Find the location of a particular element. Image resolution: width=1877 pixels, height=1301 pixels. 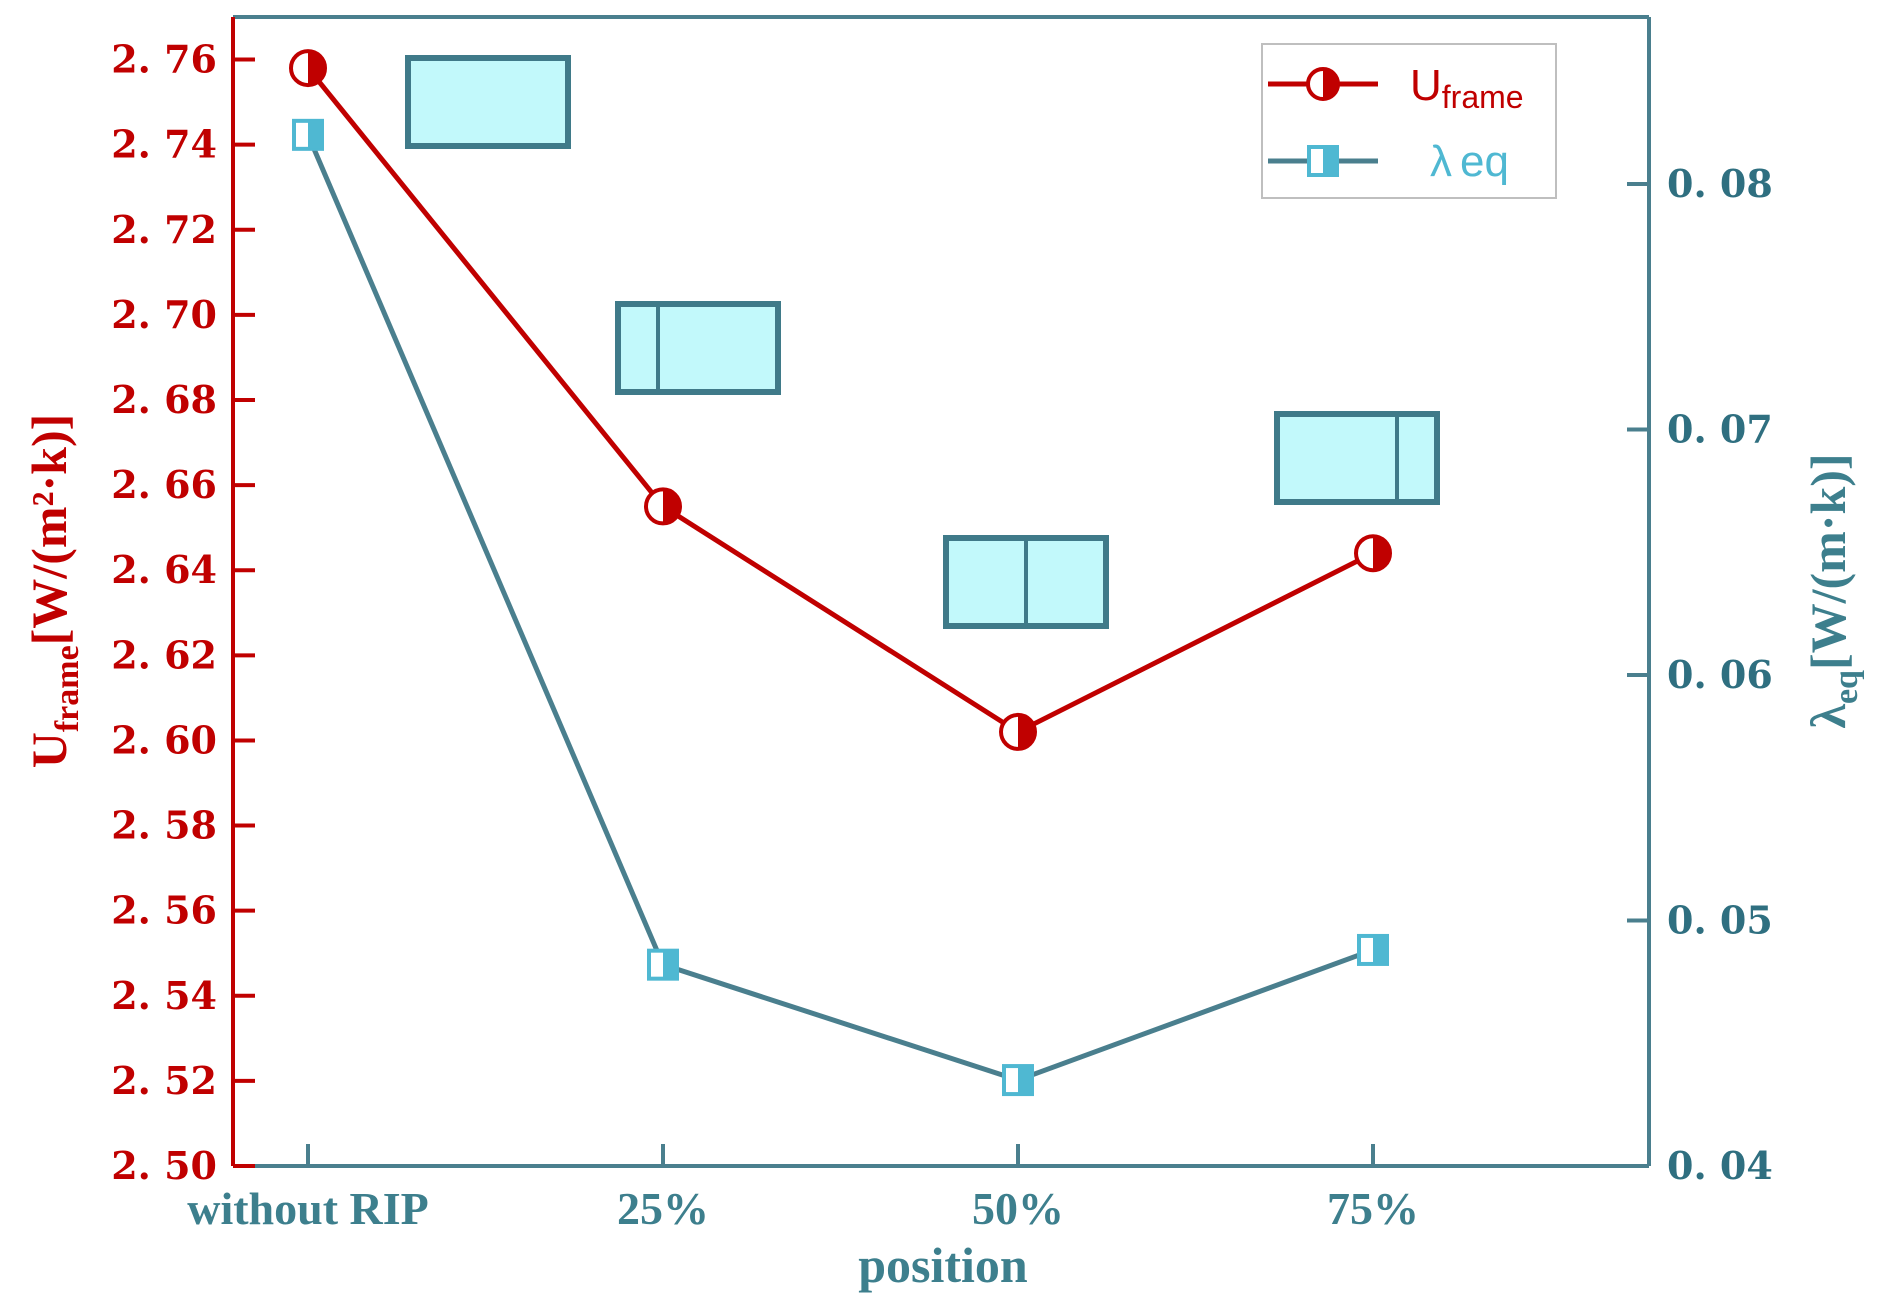

x-tick-label: without RIP is located at coordinates (308, 1208).